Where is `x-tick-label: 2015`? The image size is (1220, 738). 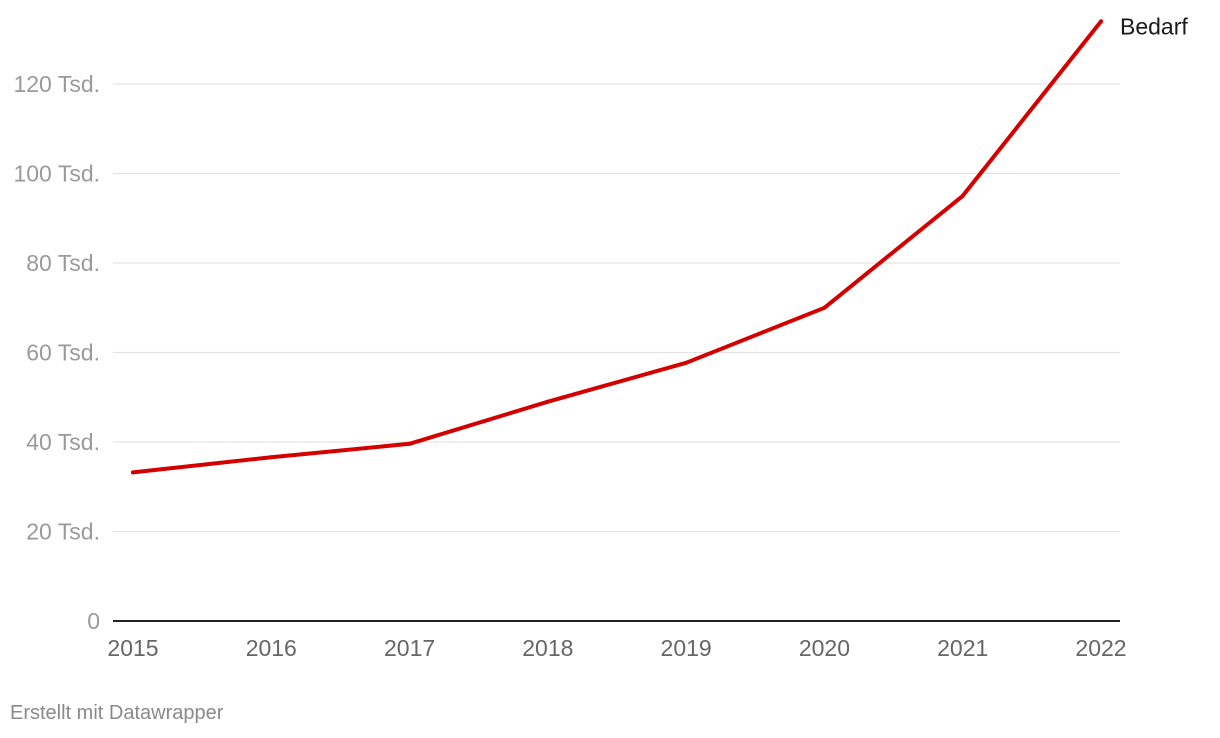 x-tick-label: 2015 is located at coordinates (132, 648).